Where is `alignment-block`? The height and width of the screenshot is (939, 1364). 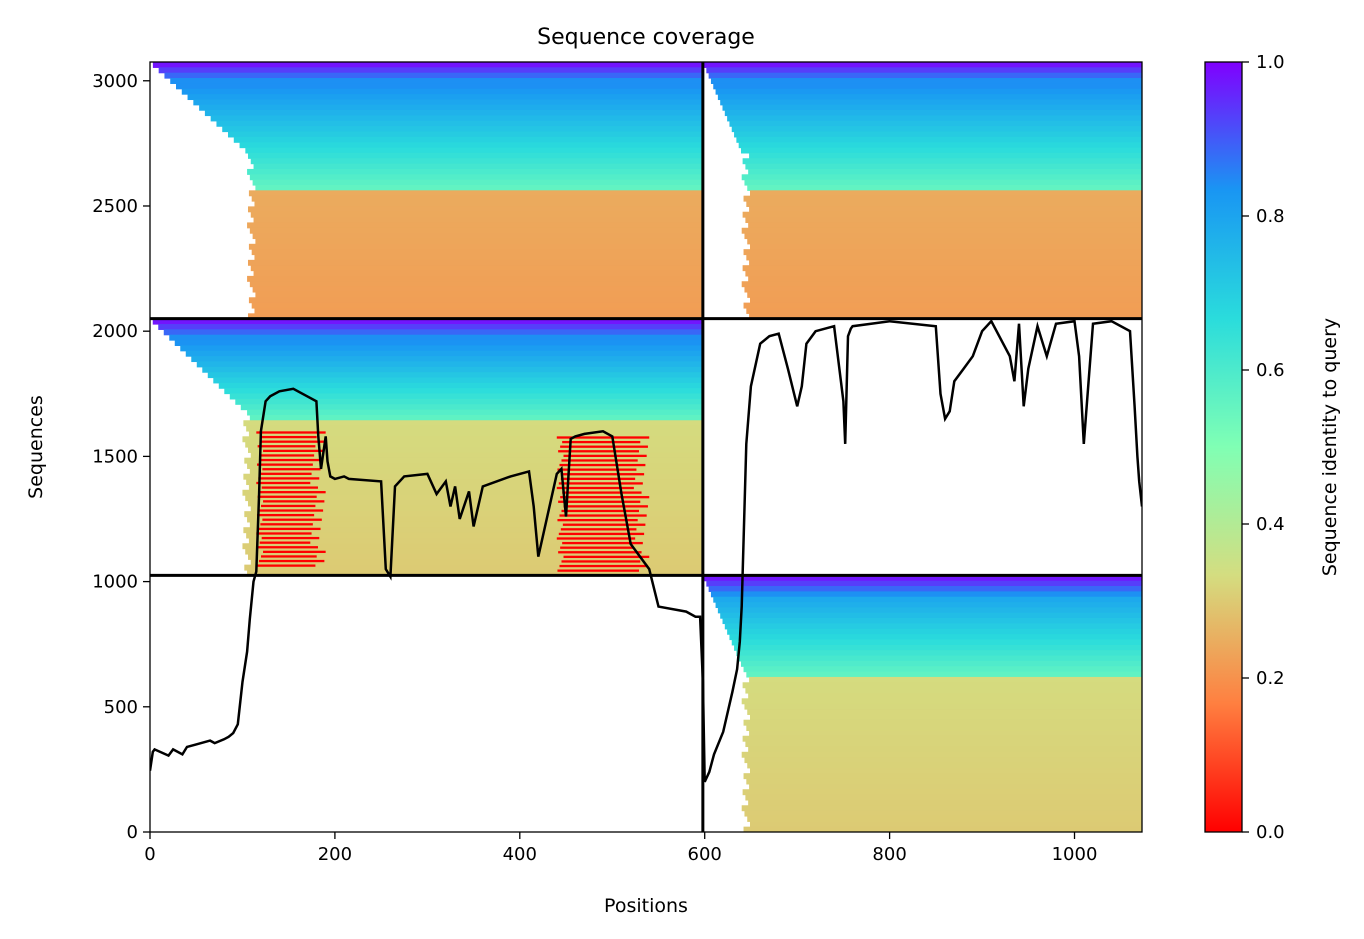
alignment-block is located at coordinates (923, 191).